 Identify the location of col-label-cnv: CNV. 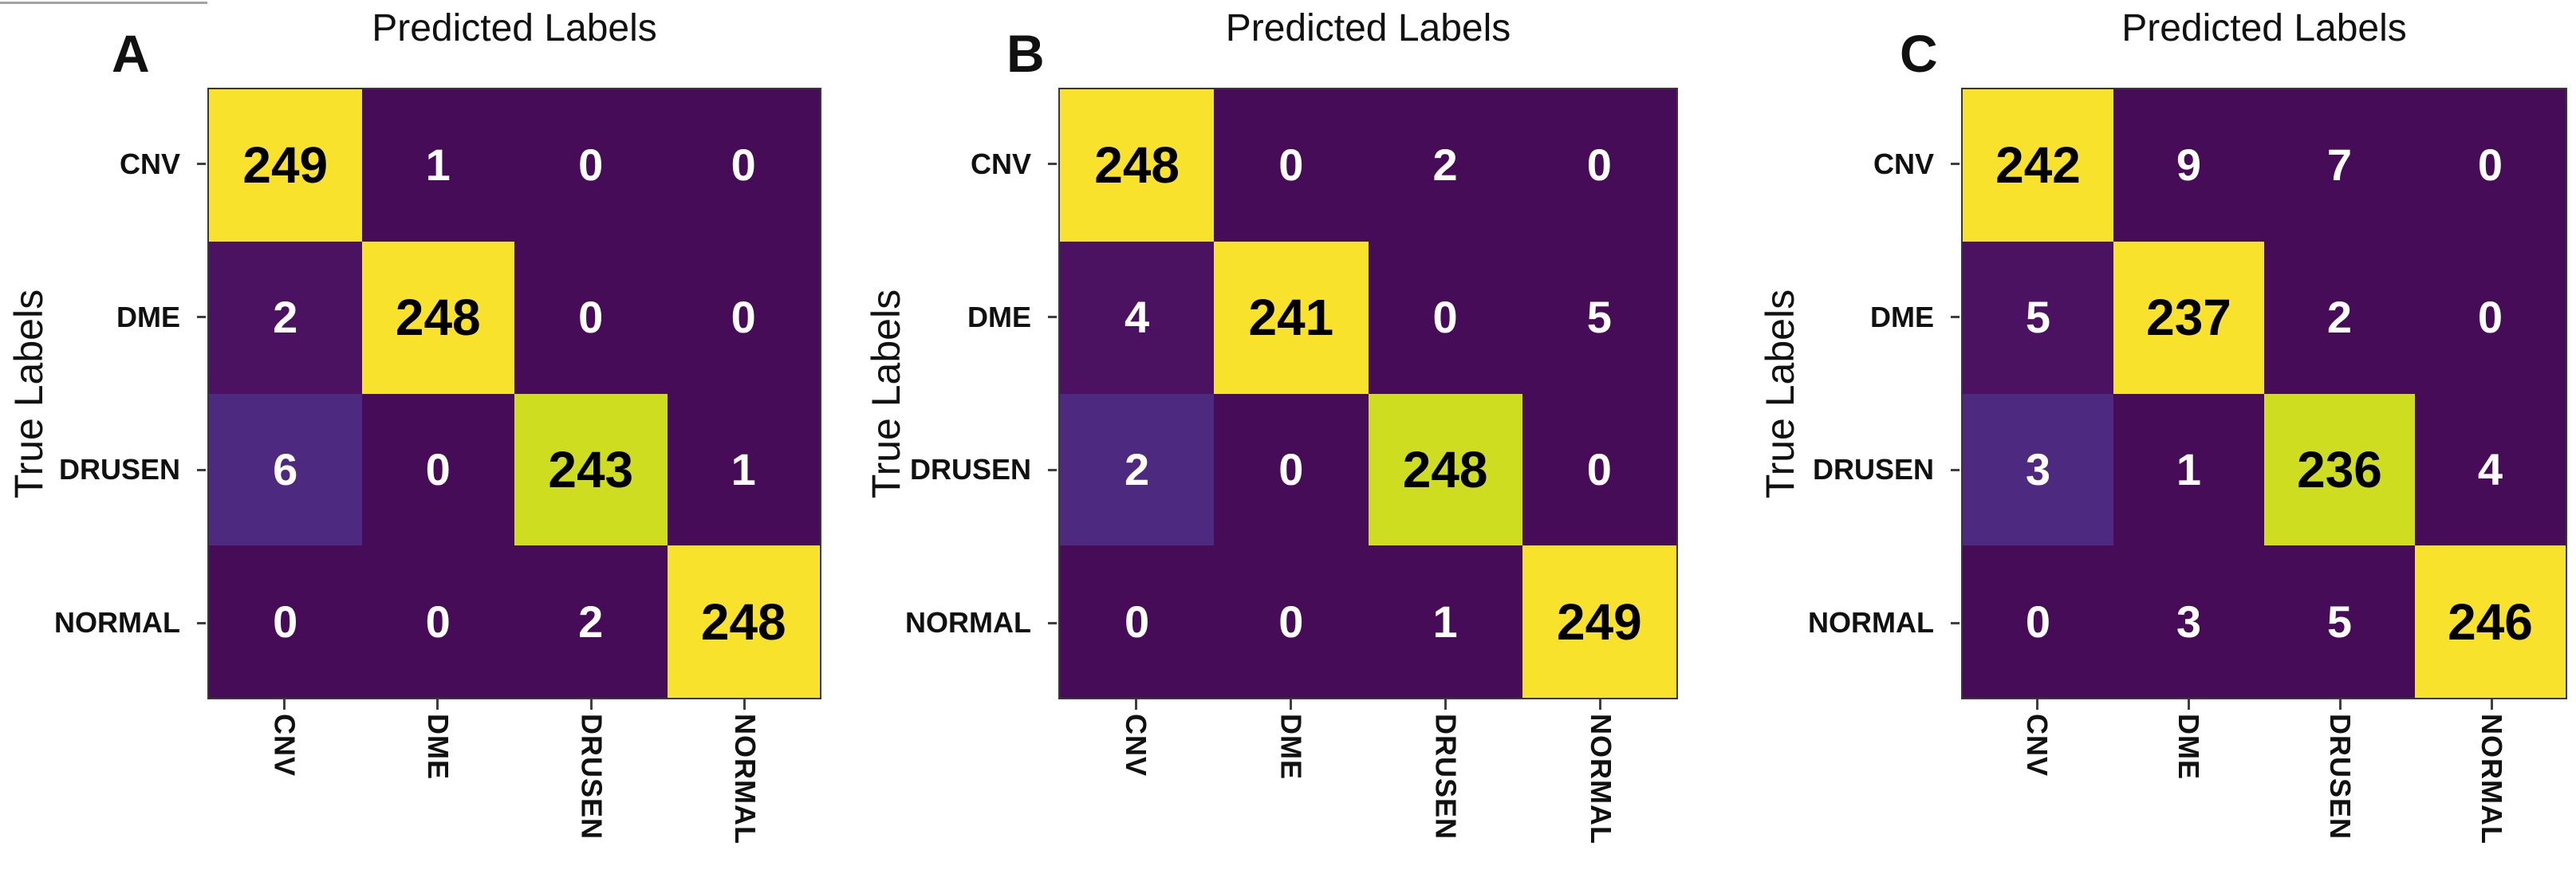
(2037, 745).